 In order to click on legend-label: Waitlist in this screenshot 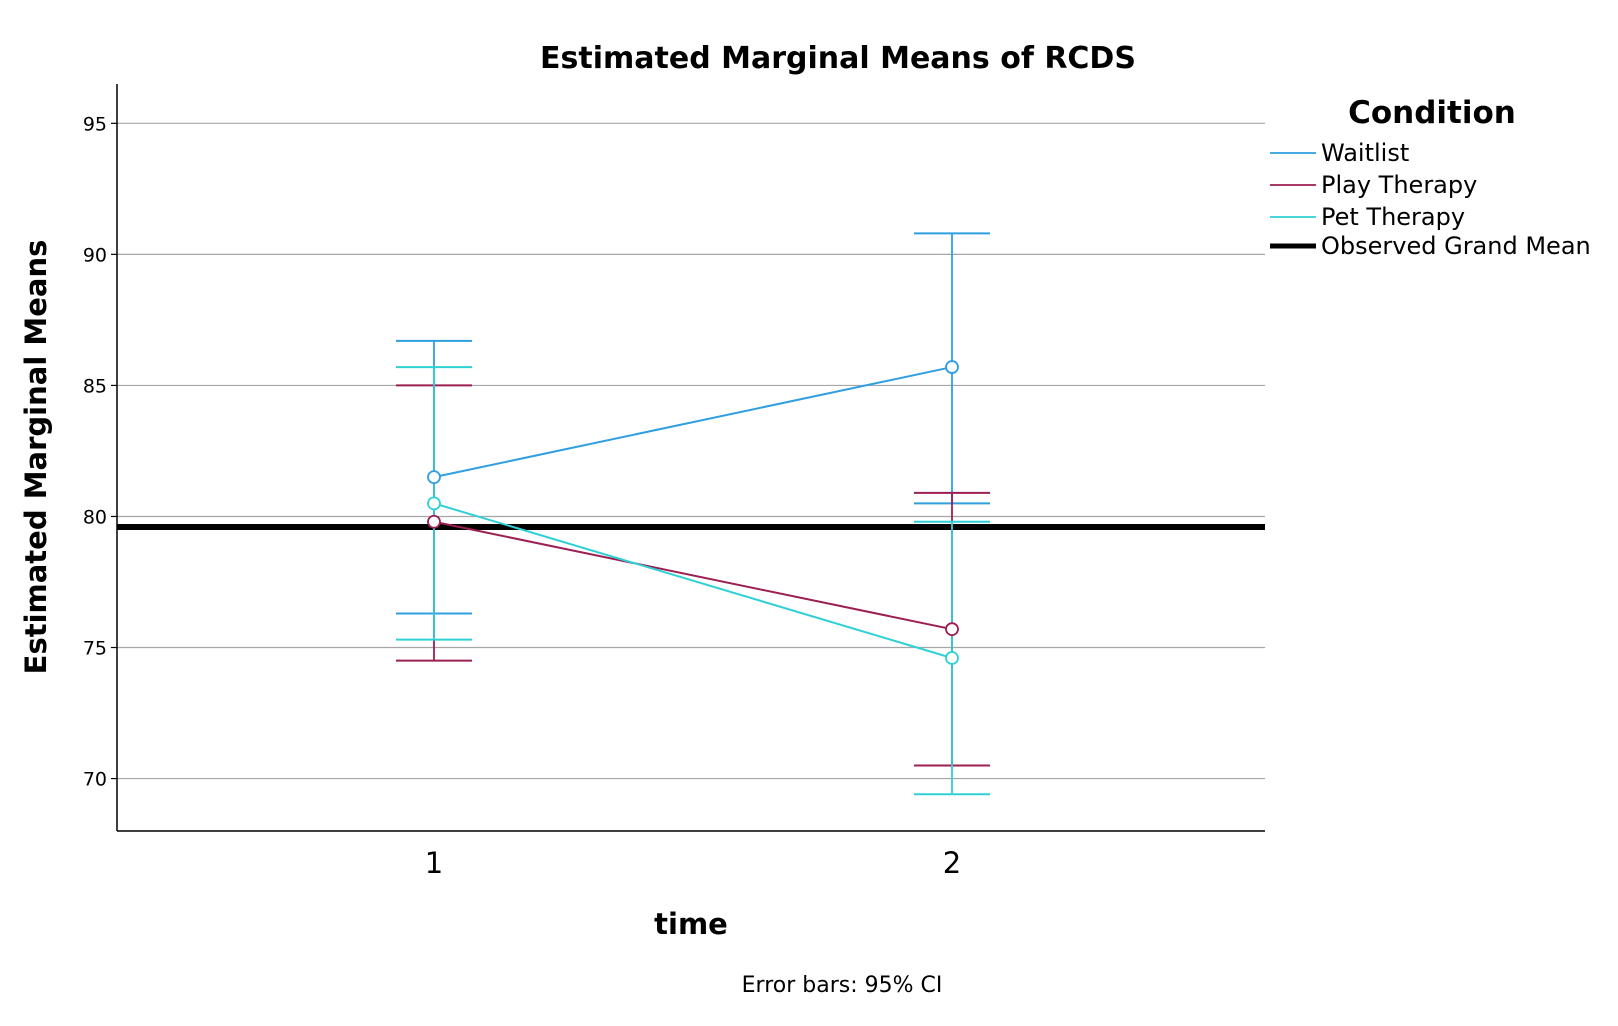, I will do `click(1365, 153)`.